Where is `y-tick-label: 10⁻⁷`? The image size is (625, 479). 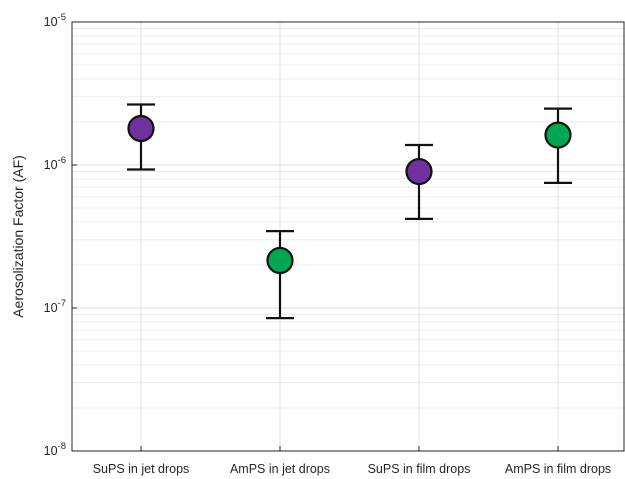
y-tick-label: 10⁻⁷ is located at coordinates (55, 306).